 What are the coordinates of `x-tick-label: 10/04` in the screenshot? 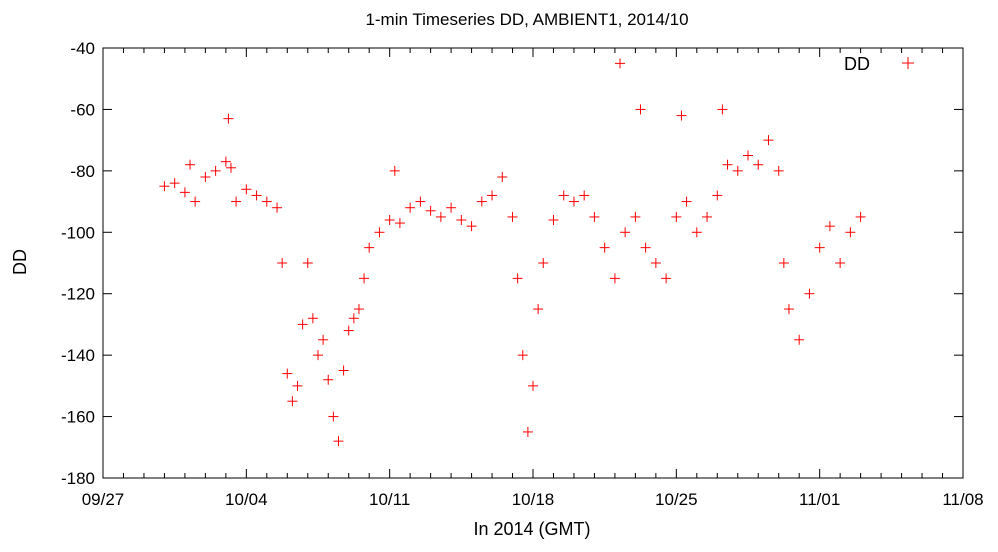 It's located at (246, 499).